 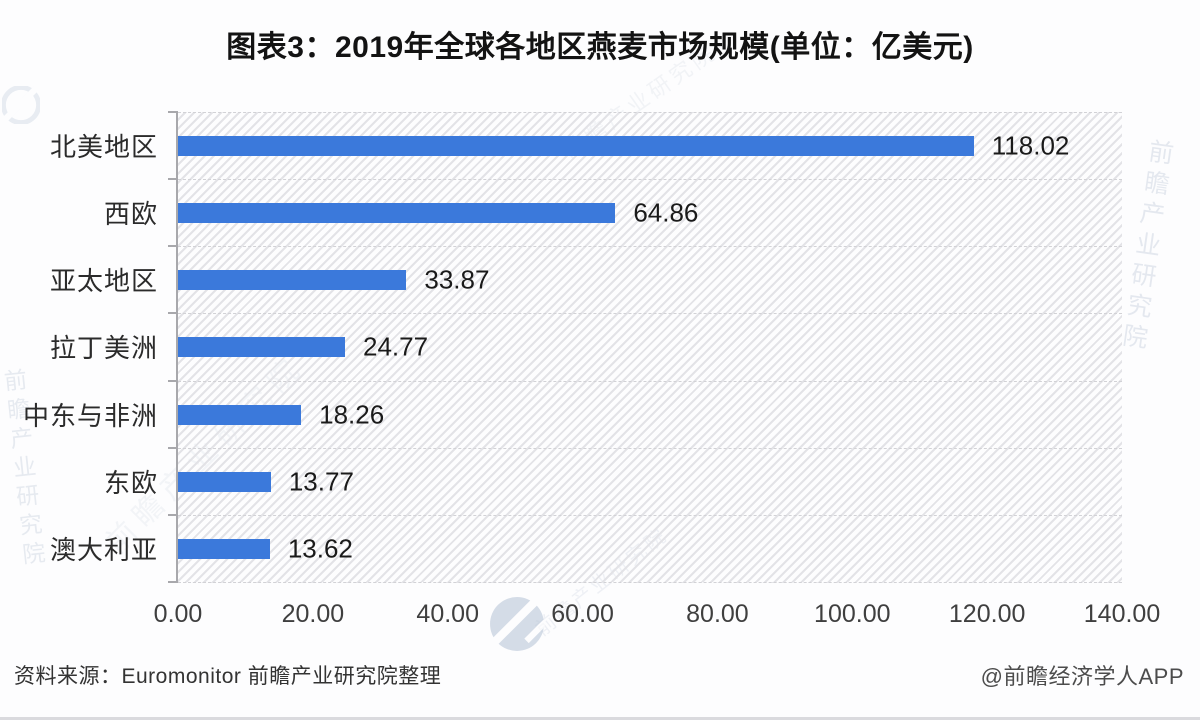 What do you see at coordinates (987, 614) in the screenshot?
I see `x-axis-tick-label: 120.00` at bounding box center [987, 614].